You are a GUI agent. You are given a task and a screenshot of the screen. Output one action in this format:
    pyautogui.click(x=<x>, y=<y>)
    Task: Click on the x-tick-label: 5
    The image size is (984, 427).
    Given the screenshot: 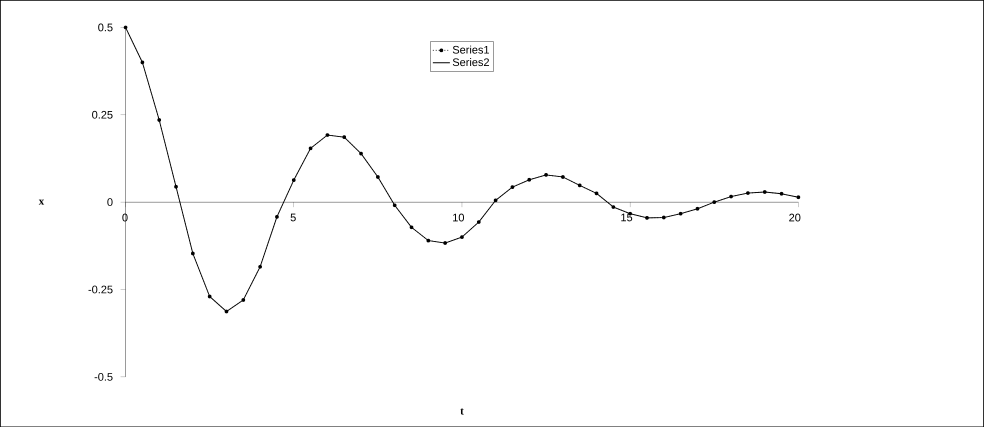 What is the action you would take?
    pyautogui.click(x=293, y=218)
    